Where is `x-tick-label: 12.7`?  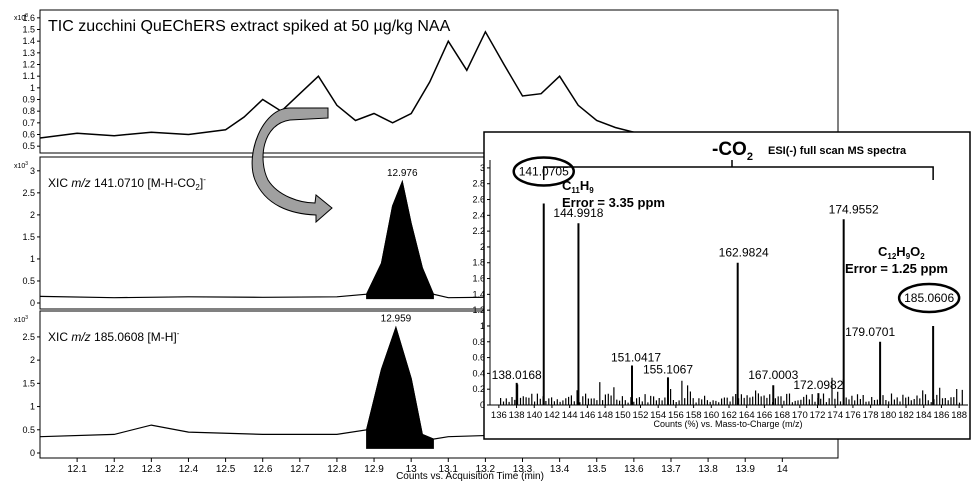 x-tick-label: 12.7 is located at coordinates (300, 469).